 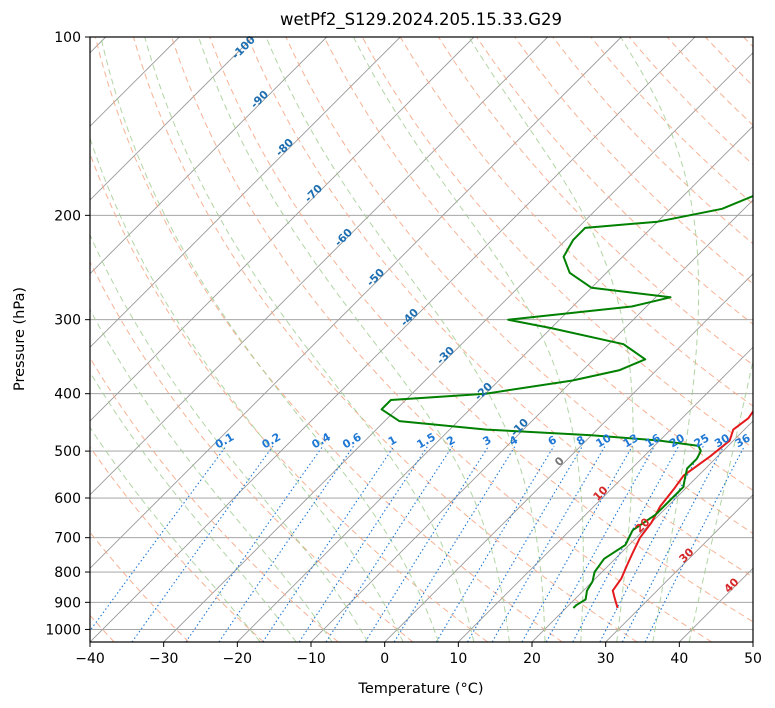 What do you see at coordinates (375, 277) in the screenshot?
I see `isotherm-label: -50` at bounding box center [375, 277].